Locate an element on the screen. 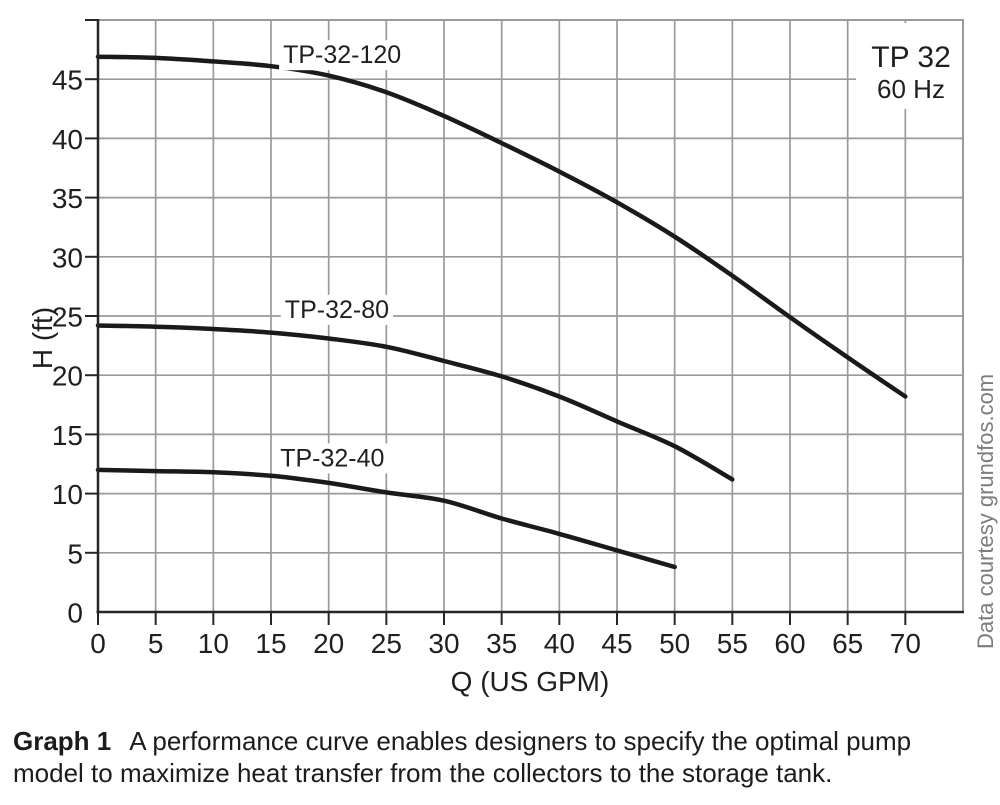 Image resolution: width=1000 pixels, height=805 pixels. tick-label-x-45: 45 is located at coordinates (616, 643).